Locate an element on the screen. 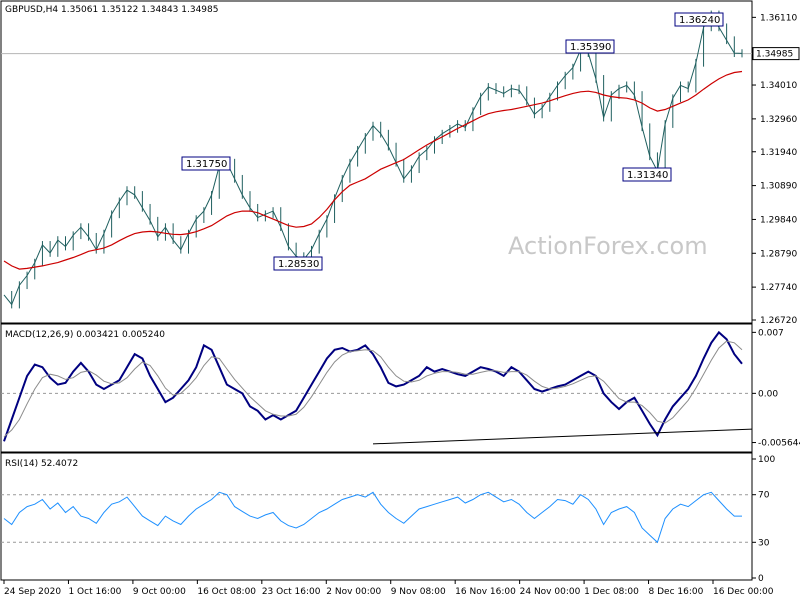 This screenshot has width=800, height=600. price-callout-label: 1.28530 is located at coordinates (298, 264).